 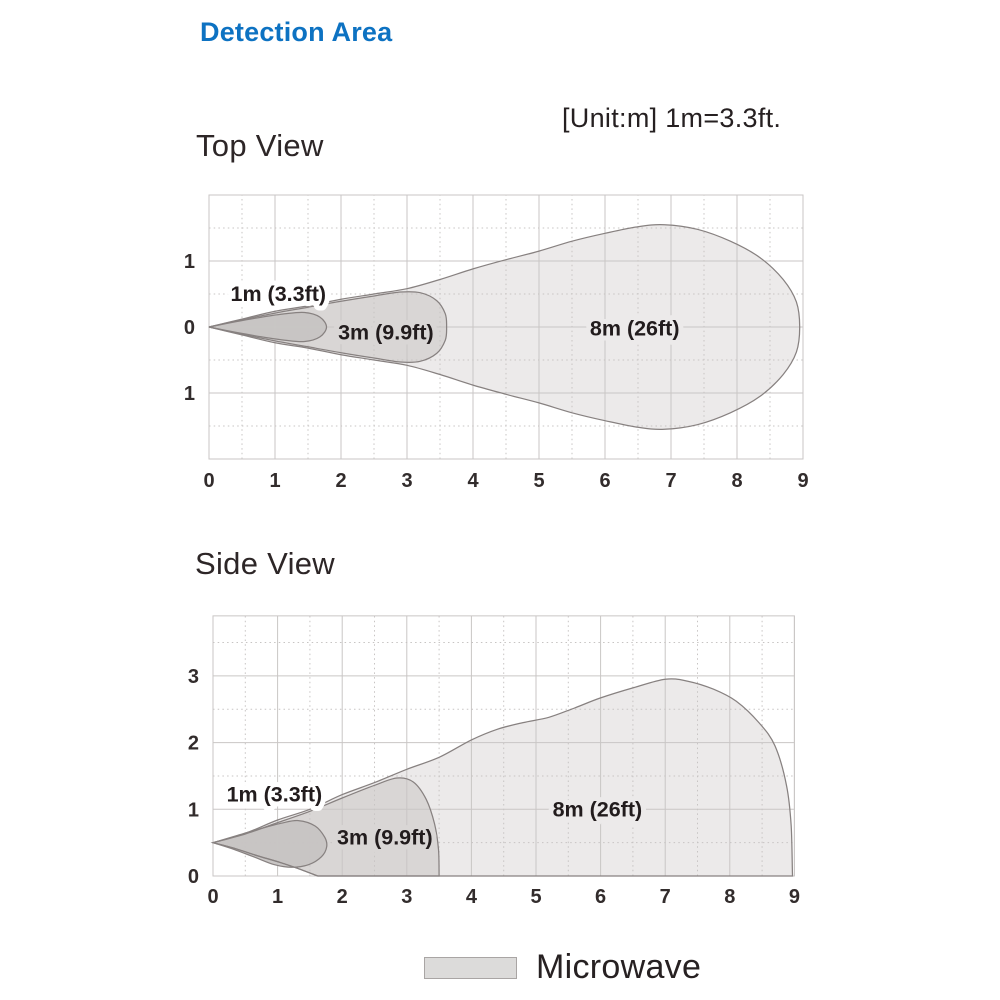 What do you see at coordinates (672, 118) in the screenshot?
I see `unit-note: [Unit:m] 1m=3.3ft.` at bounding box center [672, 118].